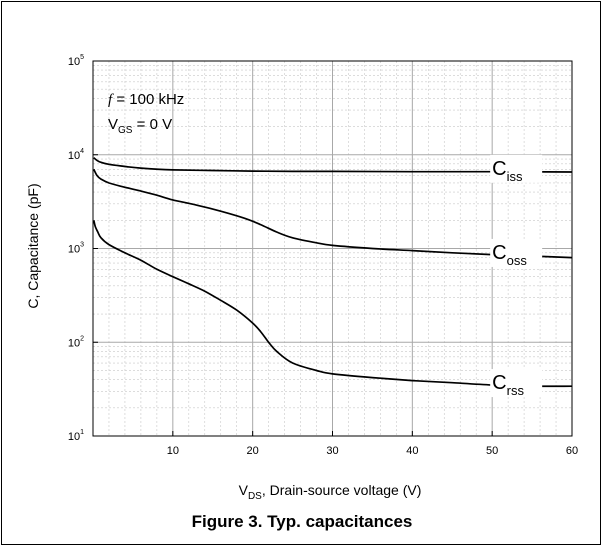  Describe the element at coordinates (33, 245) in the screenshot. I see `y-axis-title: C, Capacitance (pF)` at that location.